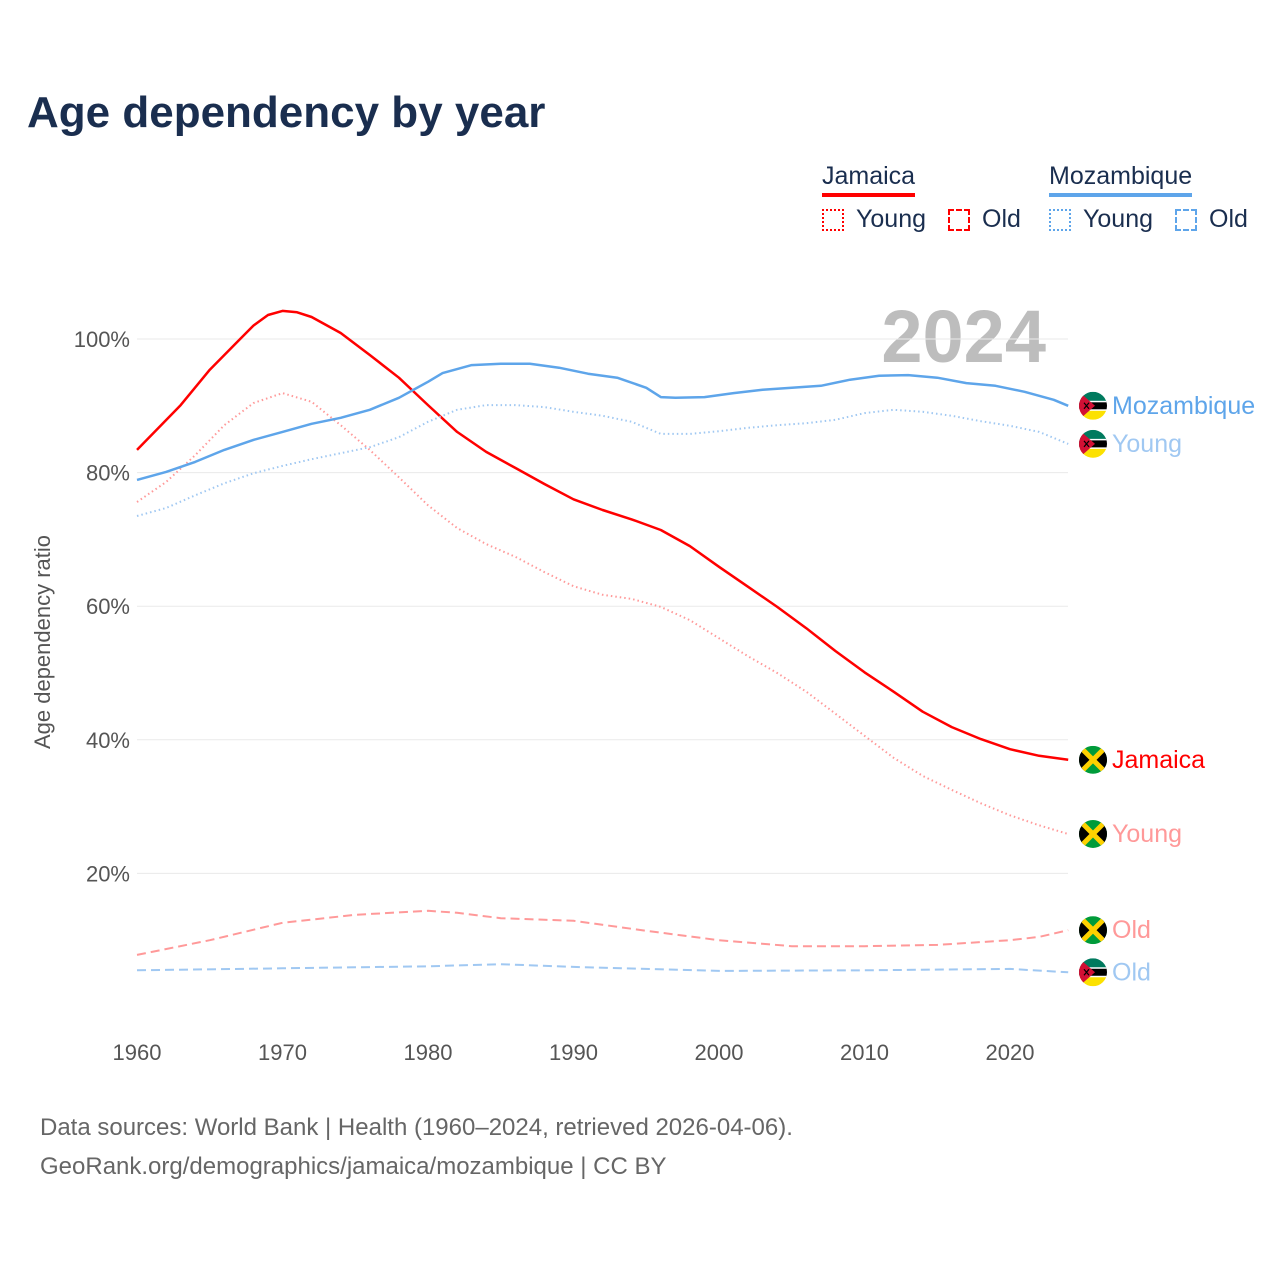 The height and width of the screenshot is (1280, 1280). Describe the element at coordinates (864, 1052) in the screenshot. I see `x-tick-label: 2010` at that location.